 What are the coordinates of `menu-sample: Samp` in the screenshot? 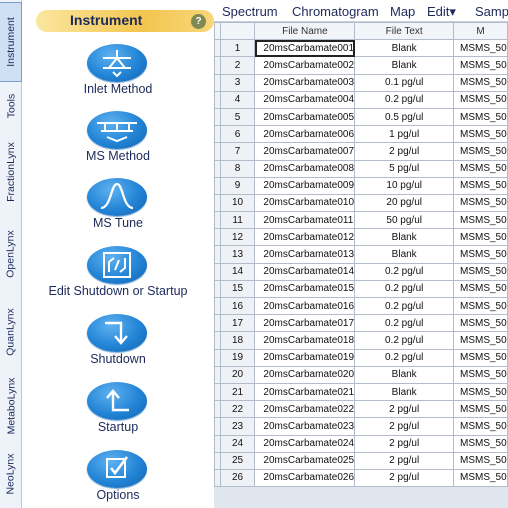 It's located at (491, 11).